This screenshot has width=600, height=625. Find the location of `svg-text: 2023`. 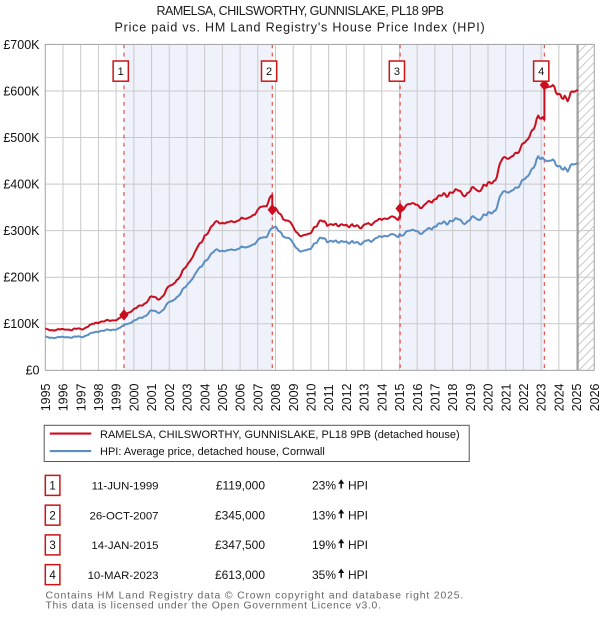

svg-text: 2023 is located at coordinates (542, 397).